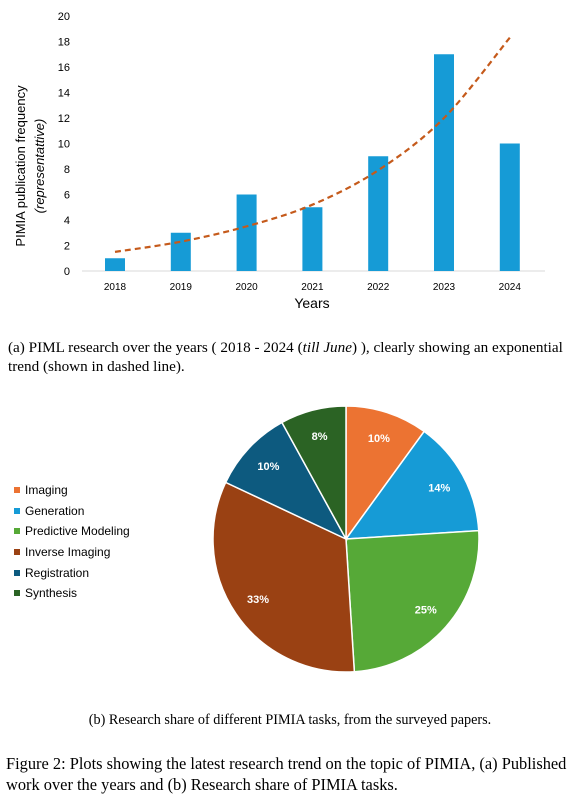 The height and width of the screenshot is (803, 580). I want to click on pie-data-label: 33%, so click(258, 600).